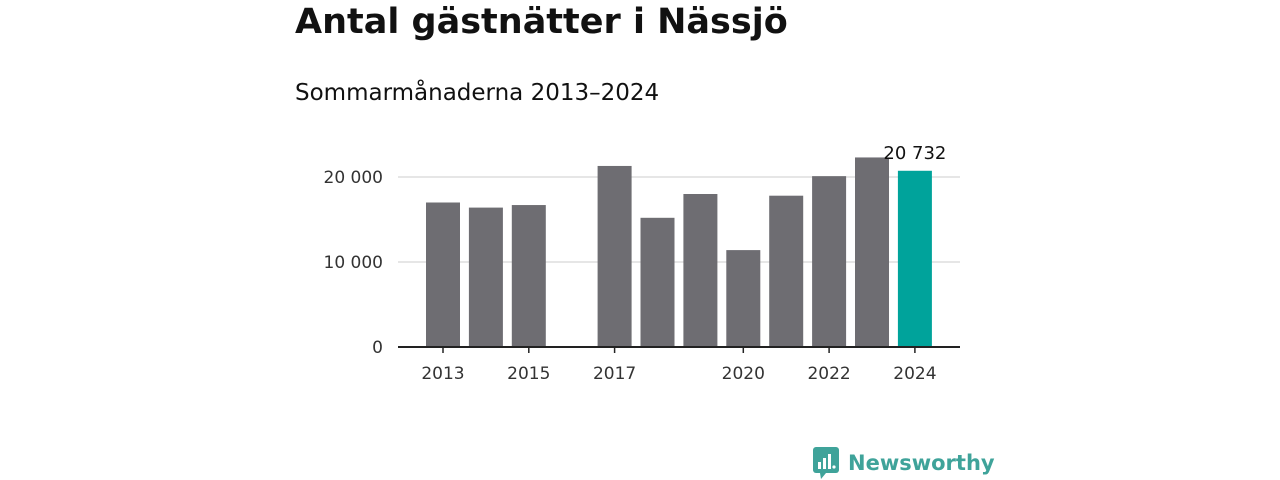  Describe the element at coordinates (614, 374) in the screenshot. I see `x-tick-label: 2017` at that location.